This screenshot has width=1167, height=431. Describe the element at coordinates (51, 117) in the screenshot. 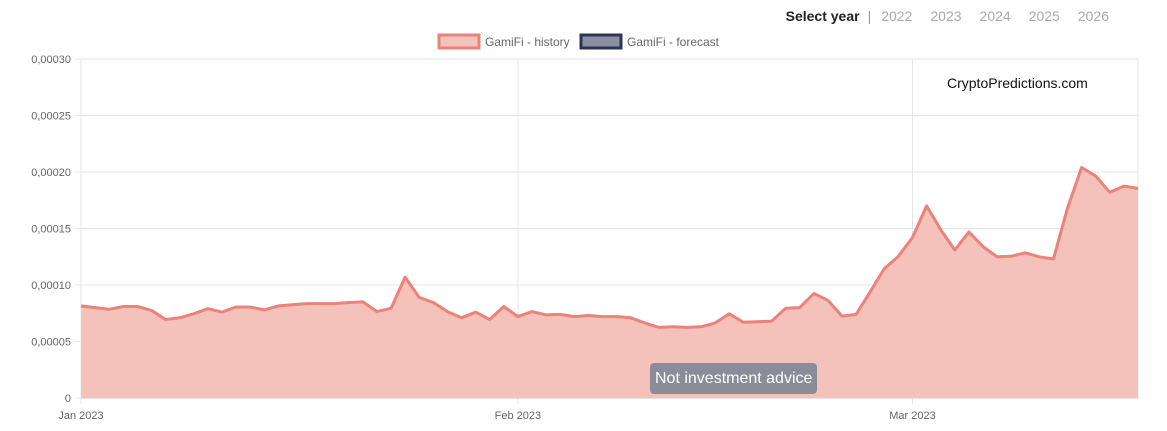

I see `y-tick-label: 0,00025` at that location.